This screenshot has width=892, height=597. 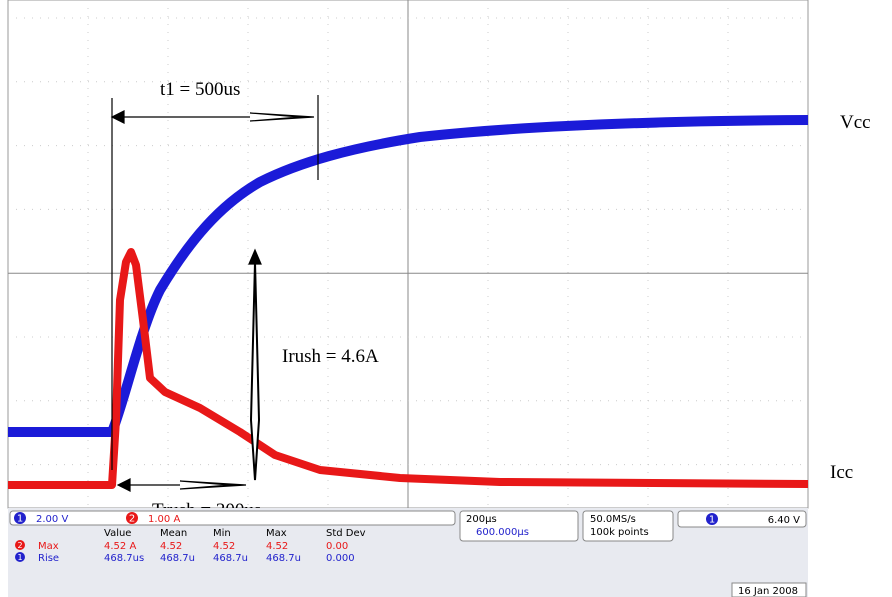 I want to click on column-header: Max, so click(x=276, y=533).